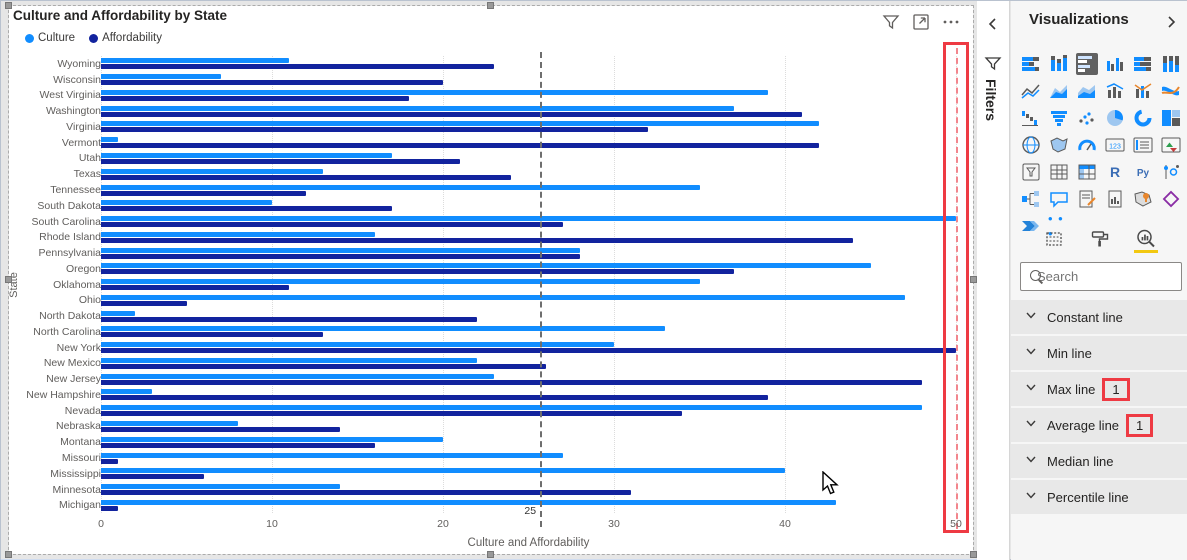  Describe the element at coordinates (1059, 91) in the screenshot. I see `area-chart-icon` at that location.